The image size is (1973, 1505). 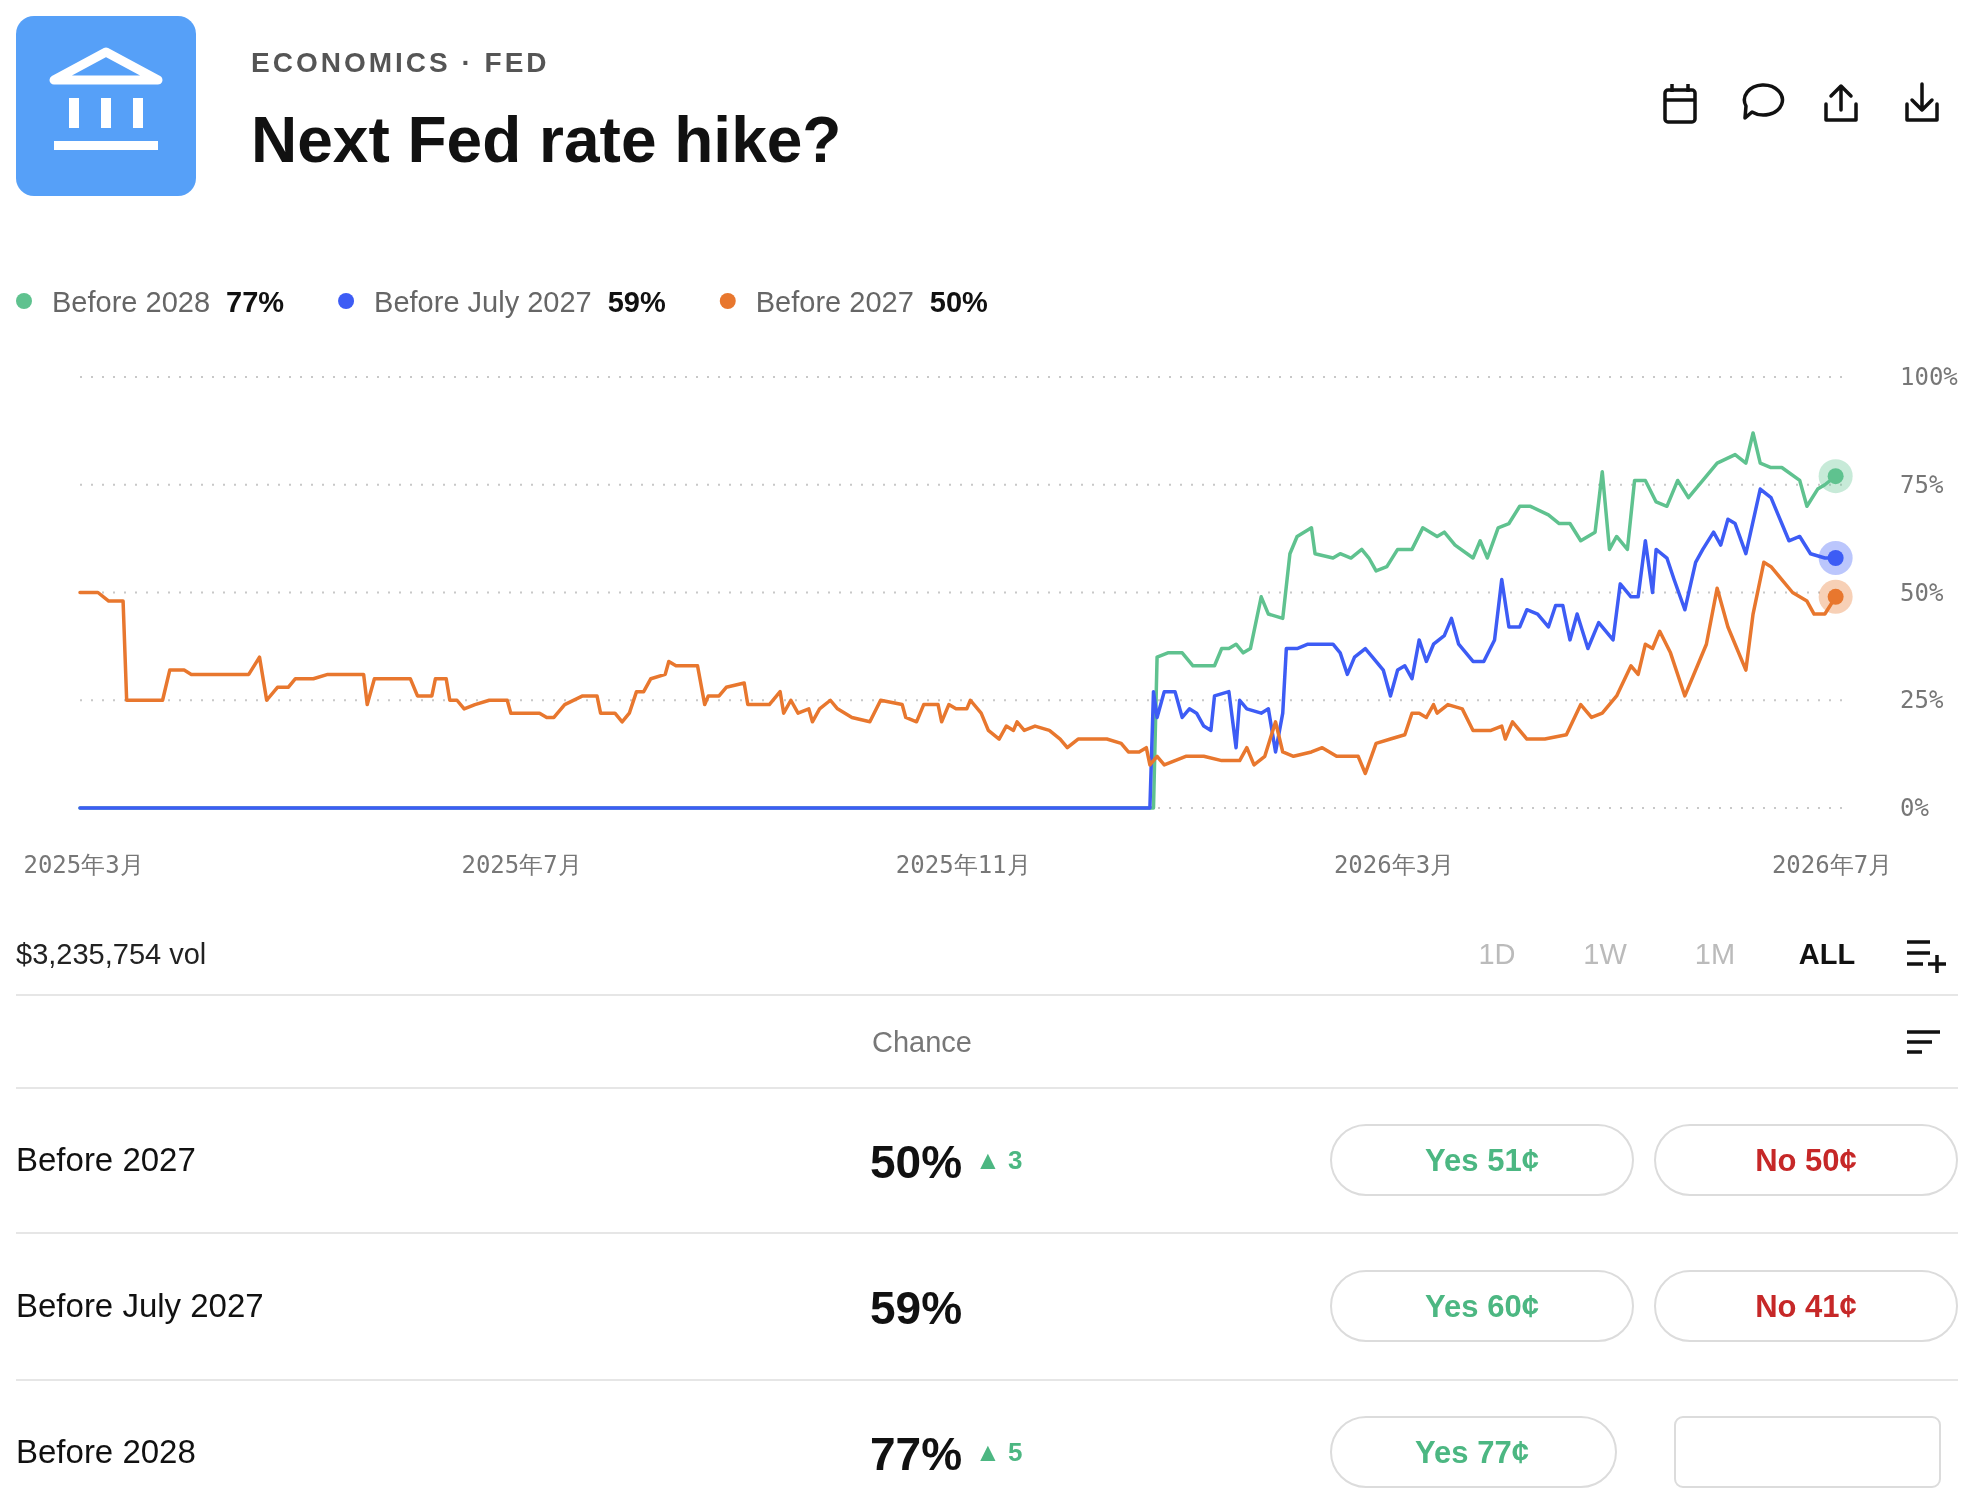 What do you see at coordinates (1922, 592) in the screenshot?
I see `y-tick-label: 50%` at bounding box center [1922, 592].